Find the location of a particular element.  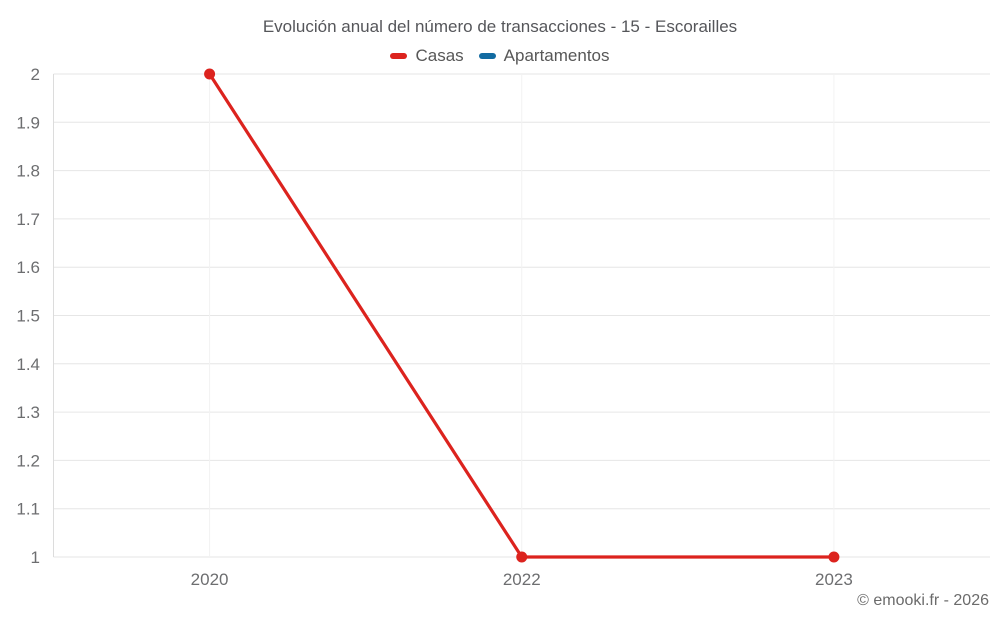

apartamentos-legend-label: Apartamentos is located at coordinates (556, 55).